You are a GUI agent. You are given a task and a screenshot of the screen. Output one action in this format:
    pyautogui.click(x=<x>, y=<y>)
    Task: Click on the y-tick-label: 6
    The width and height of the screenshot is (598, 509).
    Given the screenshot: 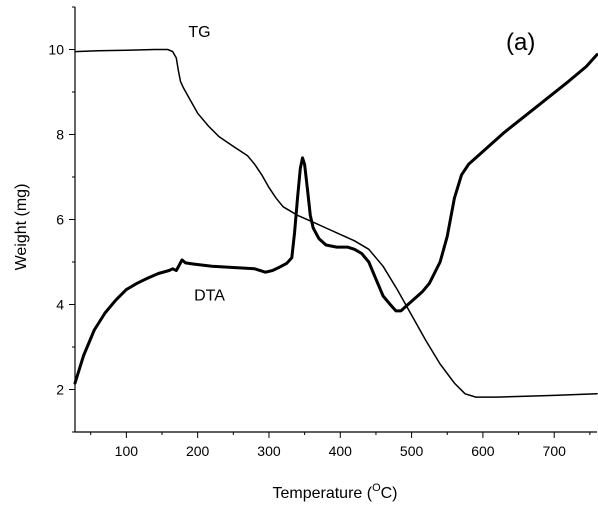 What is the action you would take?
    pyautogui.click(x=60, y=220)
    